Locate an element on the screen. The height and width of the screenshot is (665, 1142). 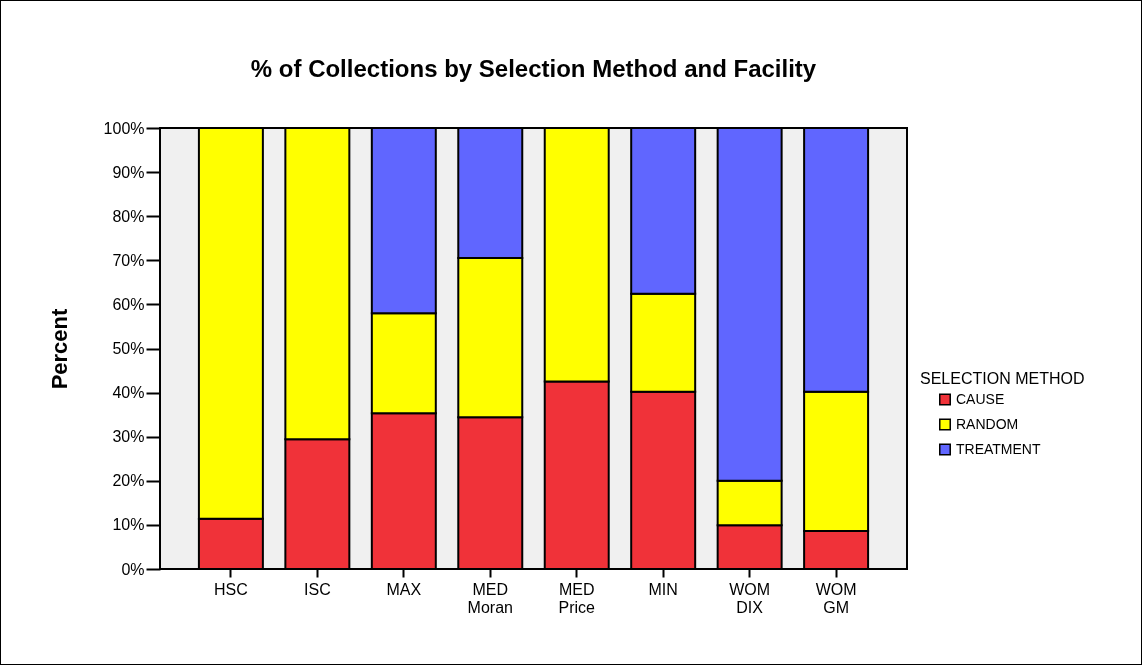
y-tick-label: 20% is located at coordinates (128, 481).